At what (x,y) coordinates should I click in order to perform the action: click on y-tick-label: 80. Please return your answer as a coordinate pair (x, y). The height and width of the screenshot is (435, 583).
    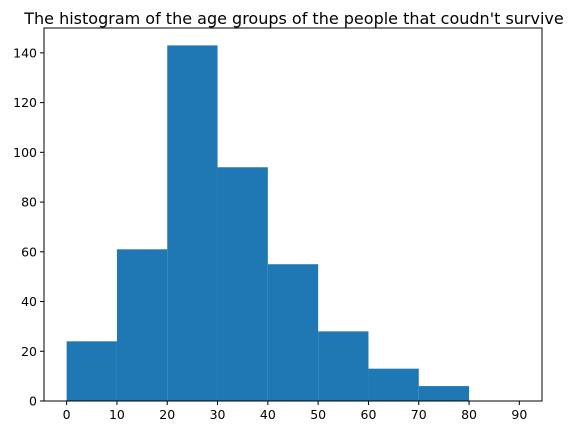
    Looking at the image, I should click on (29, 202).